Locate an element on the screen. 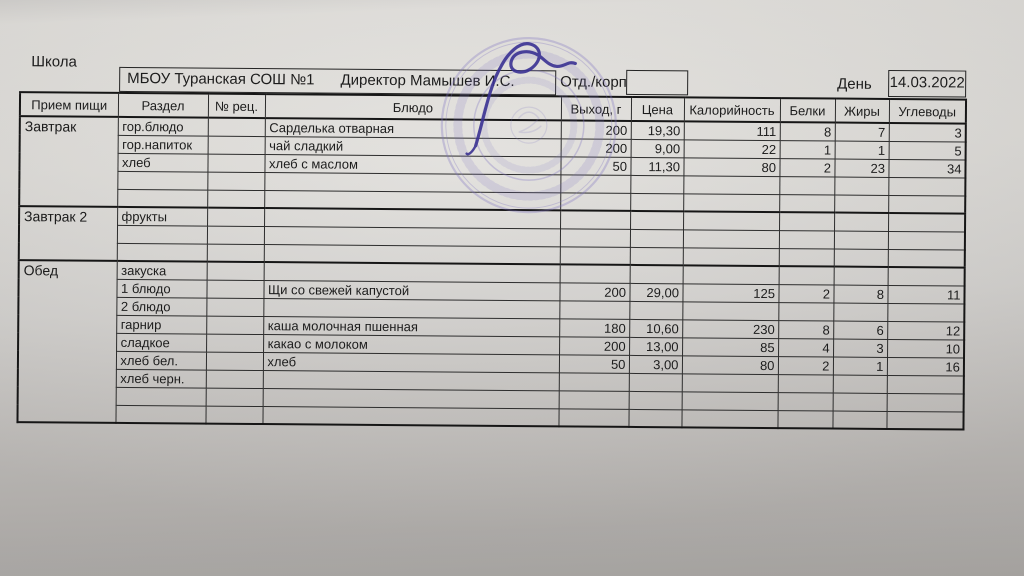 Image resolution: width=1024 pixels, height=580 pixels. col-header-calories: Калорийность is located at coordinates (732, 110).